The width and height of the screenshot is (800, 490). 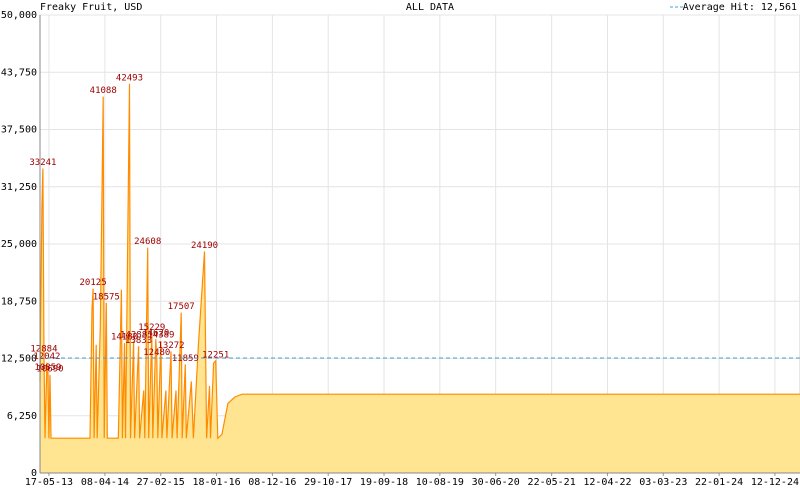 I want to click on x-tick-label: 27-02-15, so click(x=161, y=482).